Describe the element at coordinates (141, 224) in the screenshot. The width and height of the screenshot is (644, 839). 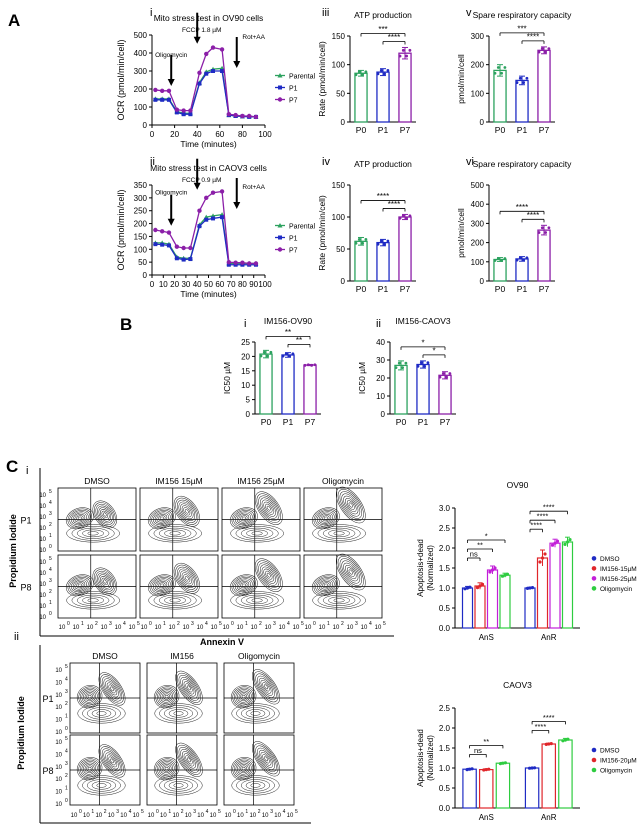
I see `y-tick-label: 200` at that location.